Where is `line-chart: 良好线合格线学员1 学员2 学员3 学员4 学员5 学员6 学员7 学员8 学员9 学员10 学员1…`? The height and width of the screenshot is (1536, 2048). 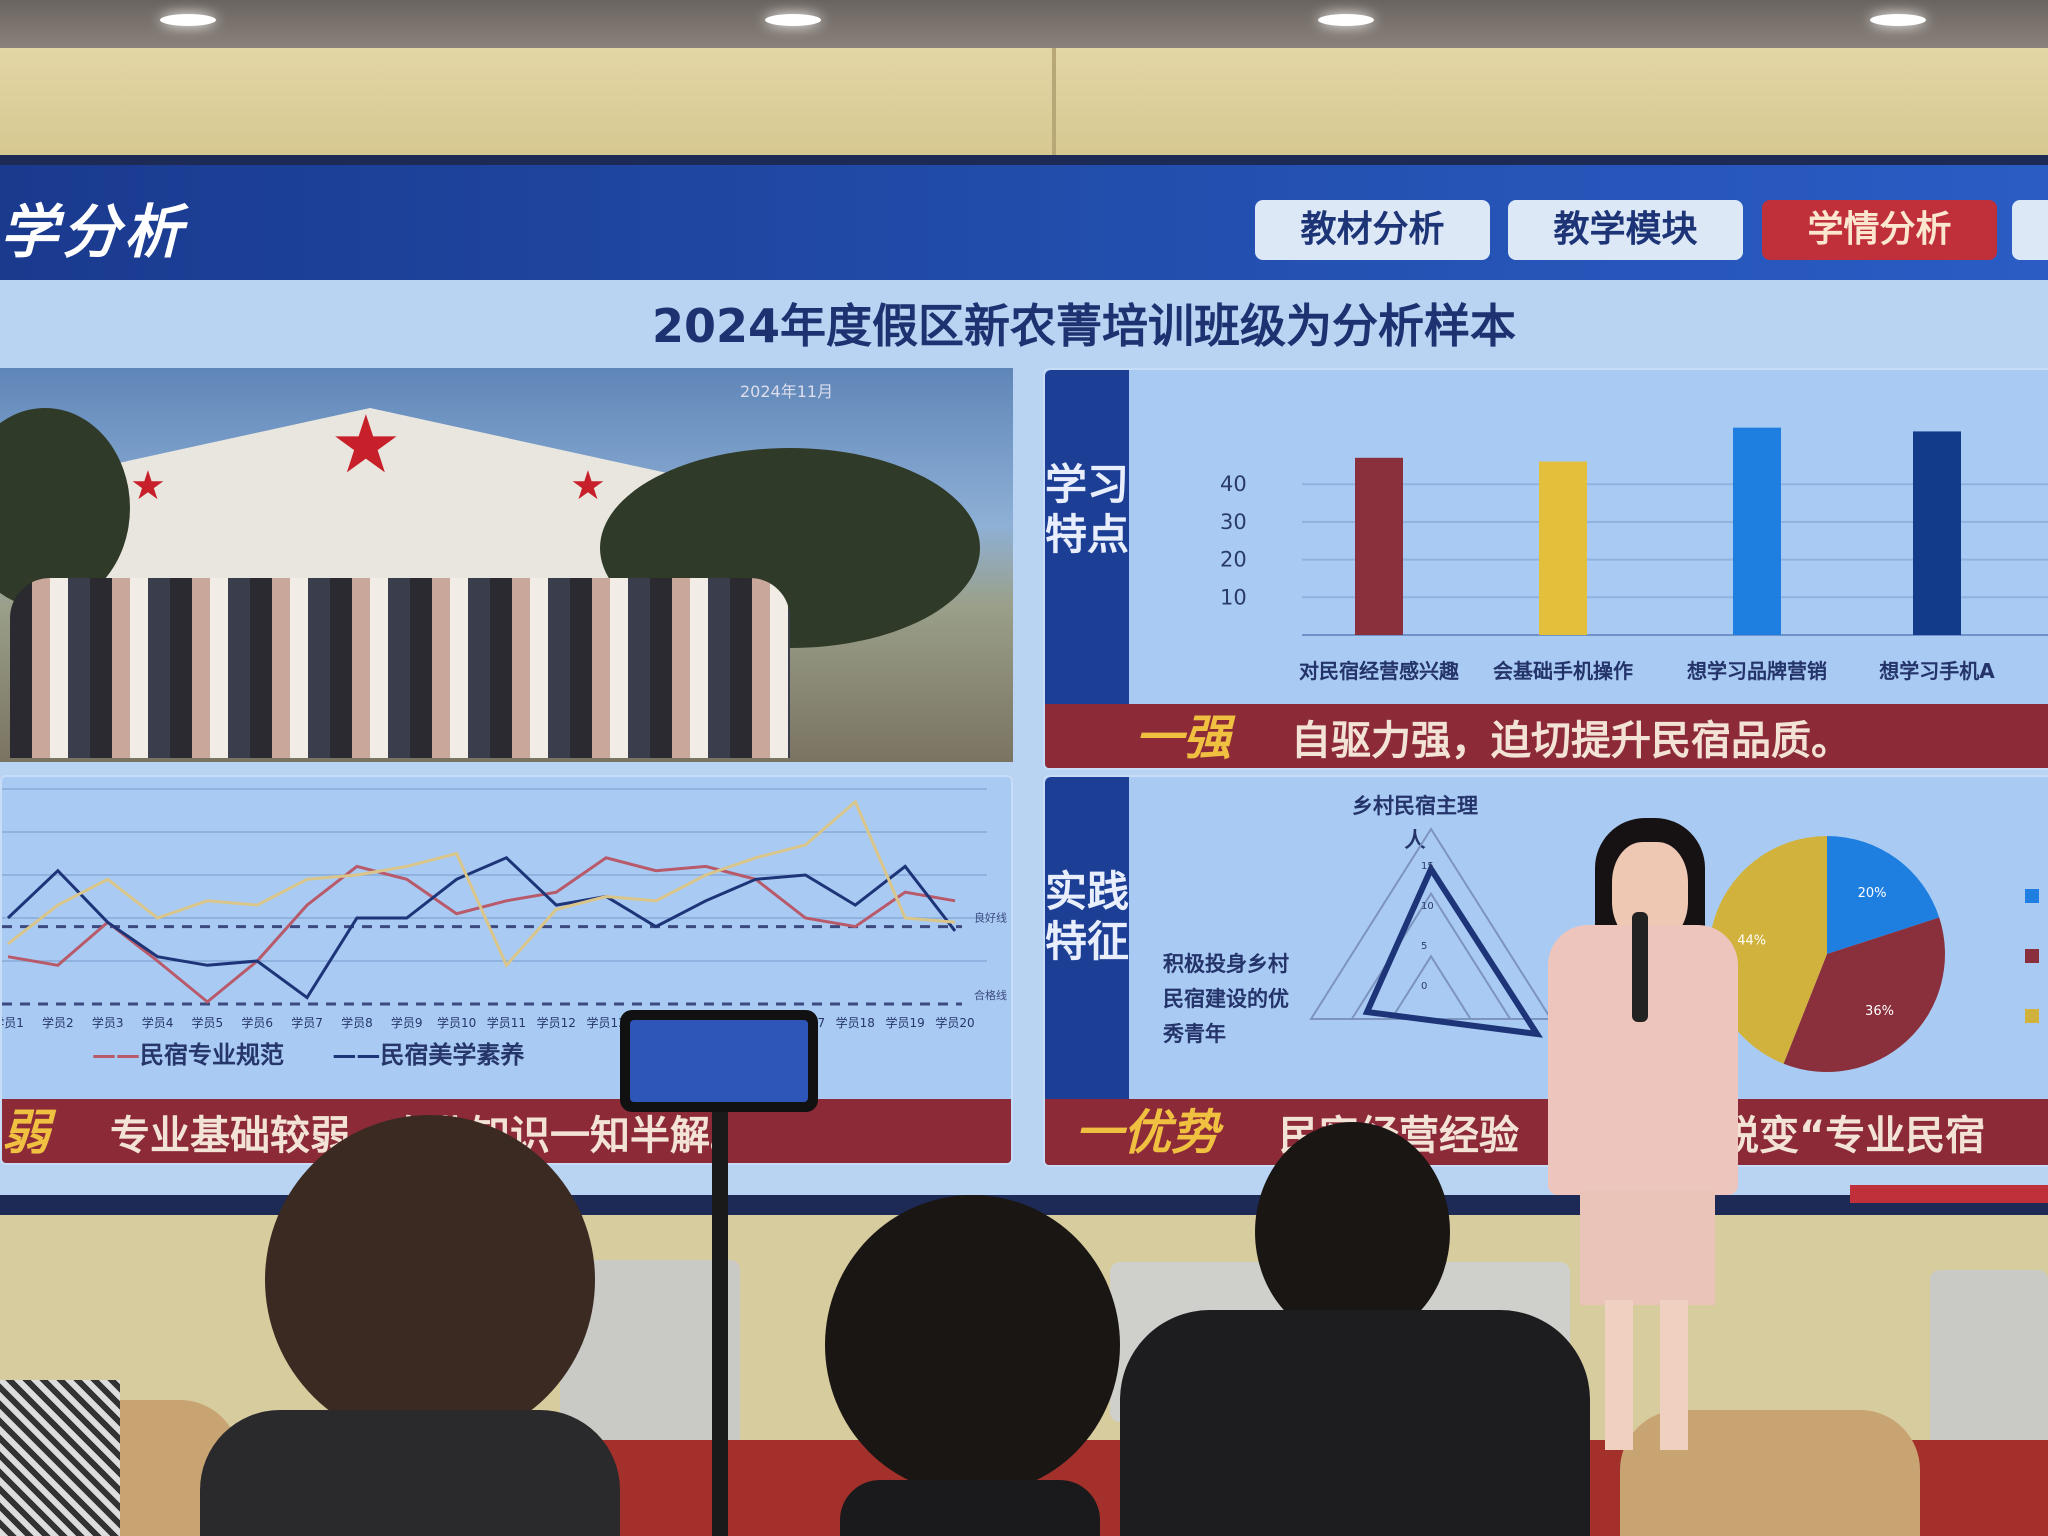
line-chart: 良好线合格线学员1 学员2 学员3 学员4 学员5 学员6 学员7 学员8 学员9 学员10 学员1… is located at coordinates (504, 909).